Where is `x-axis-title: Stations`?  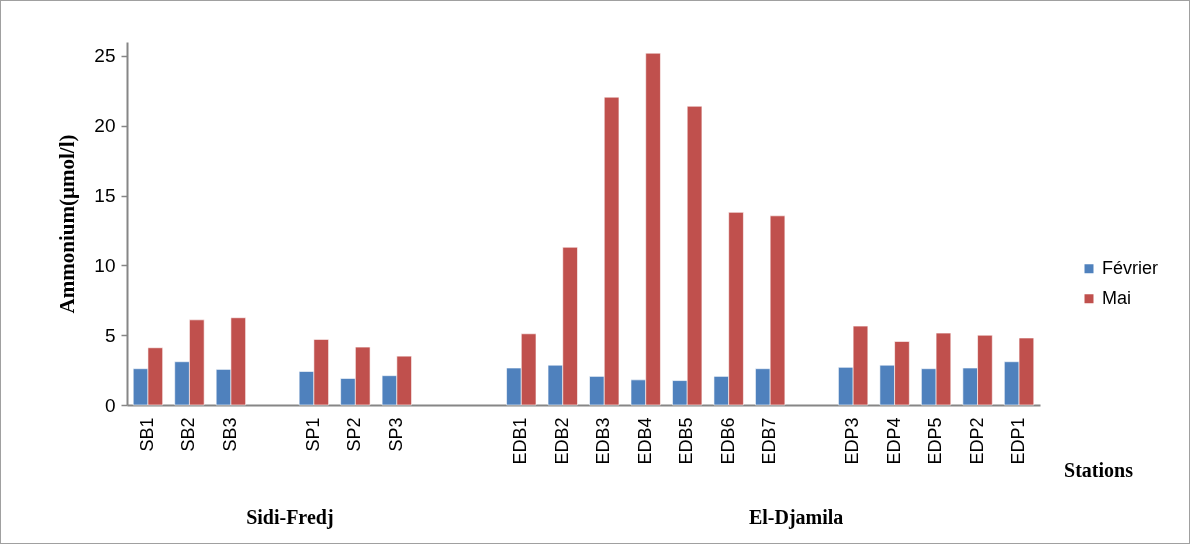
x-axis-title: Stations is located at coordinates (1099, 469).